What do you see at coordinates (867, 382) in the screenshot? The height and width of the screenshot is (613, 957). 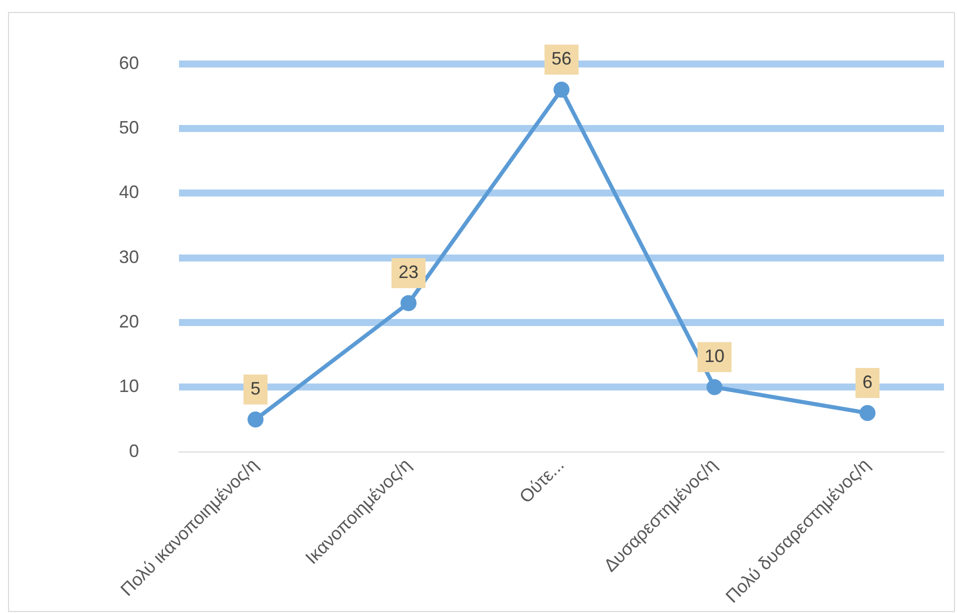 I see `data-label: 6` at bounding box center [867, 382].